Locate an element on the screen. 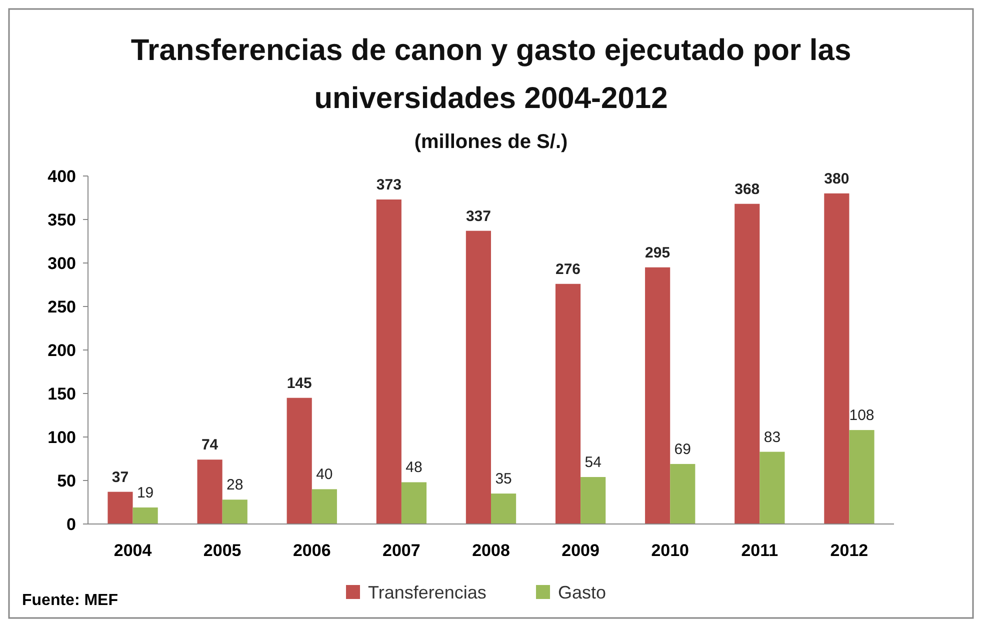  data-label: 37 is located at coordinates (120, 477).